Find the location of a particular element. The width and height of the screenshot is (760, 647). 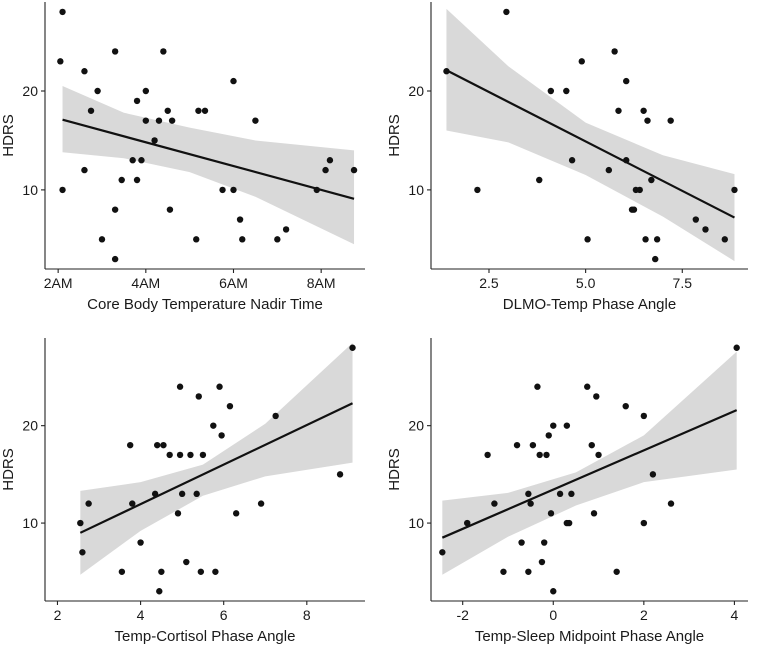

x-tick-label: 6 is located at coordinates (224, 615).